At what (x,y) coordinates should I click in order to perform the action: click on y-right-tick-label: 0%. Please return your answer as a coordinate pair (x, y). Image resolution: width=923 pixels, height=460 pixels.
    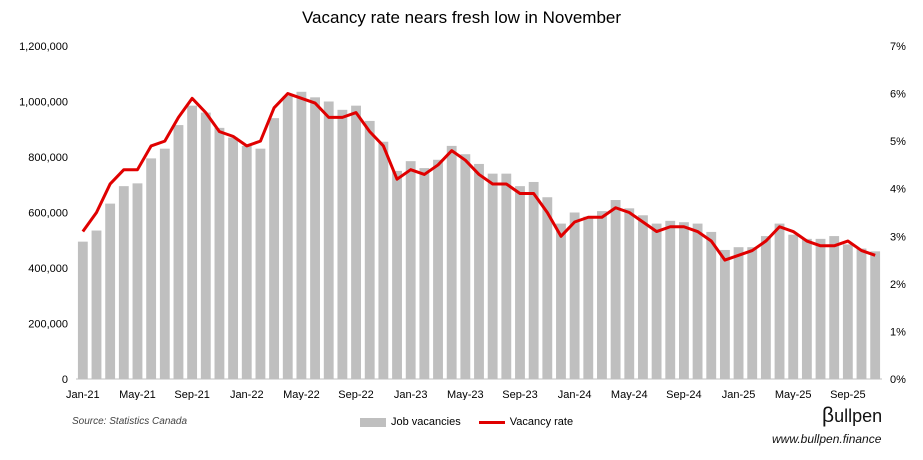
    Looking at the image, I should click on (898, 380).